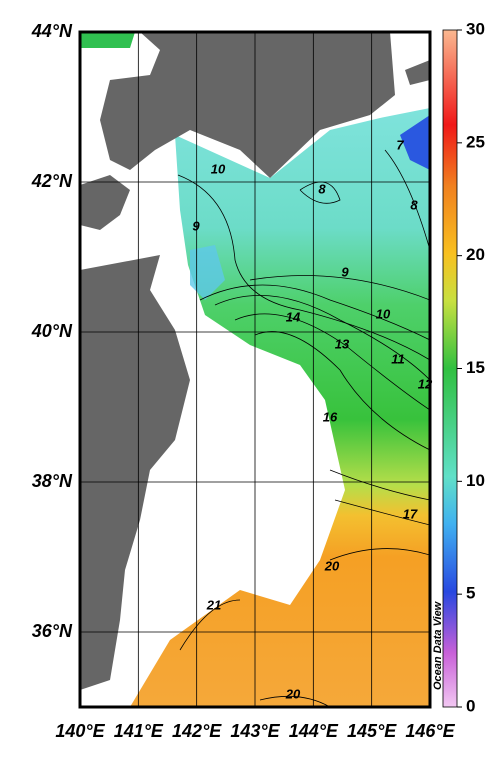 The height and width of the screenshot is (767, 502). Describe the element at coordinates (139, 731) in the screenshot. I see `x-tick-label: 141°E` at that location.